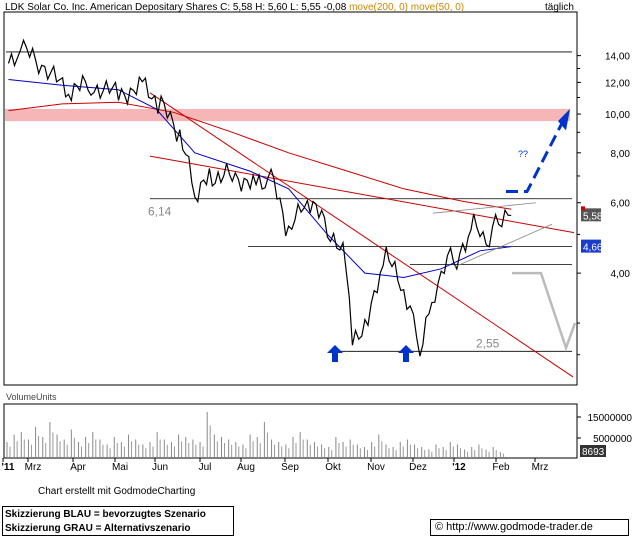  I want to click on annotation-label: ??, so click(523, 154).